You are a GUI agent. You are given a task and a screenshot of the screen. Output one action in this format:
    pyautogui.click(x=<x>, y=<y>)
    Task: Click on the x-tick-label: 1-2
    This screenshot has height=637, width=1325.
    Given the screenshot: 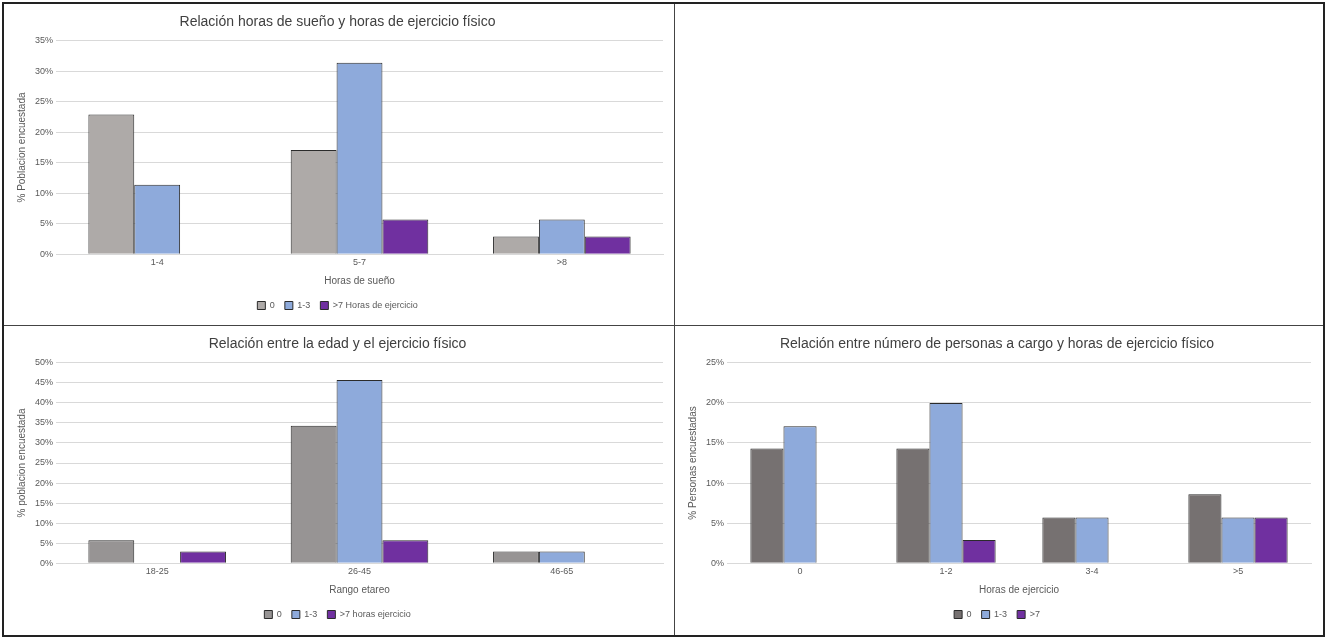 What is the action you would take?
    pyautogui.click(x=946, y=571)
    